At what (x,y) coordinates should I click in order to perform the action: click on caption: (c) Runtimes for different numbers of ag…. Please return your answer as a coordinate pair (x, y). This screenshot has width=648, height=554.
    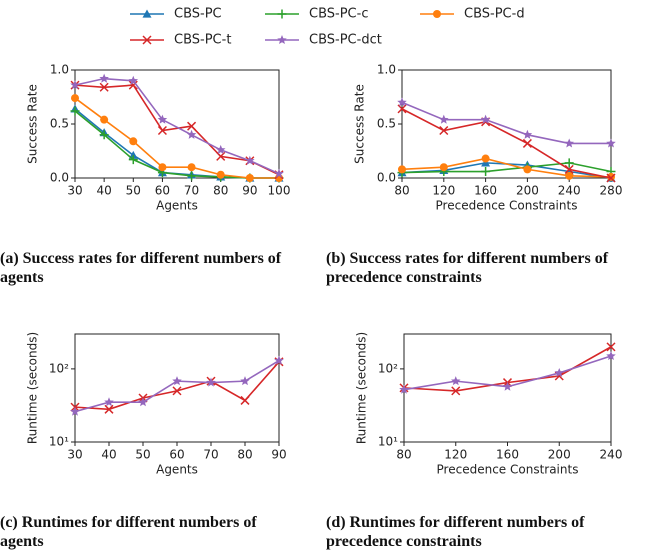
    Looking at the image, I should click on (128, 532).